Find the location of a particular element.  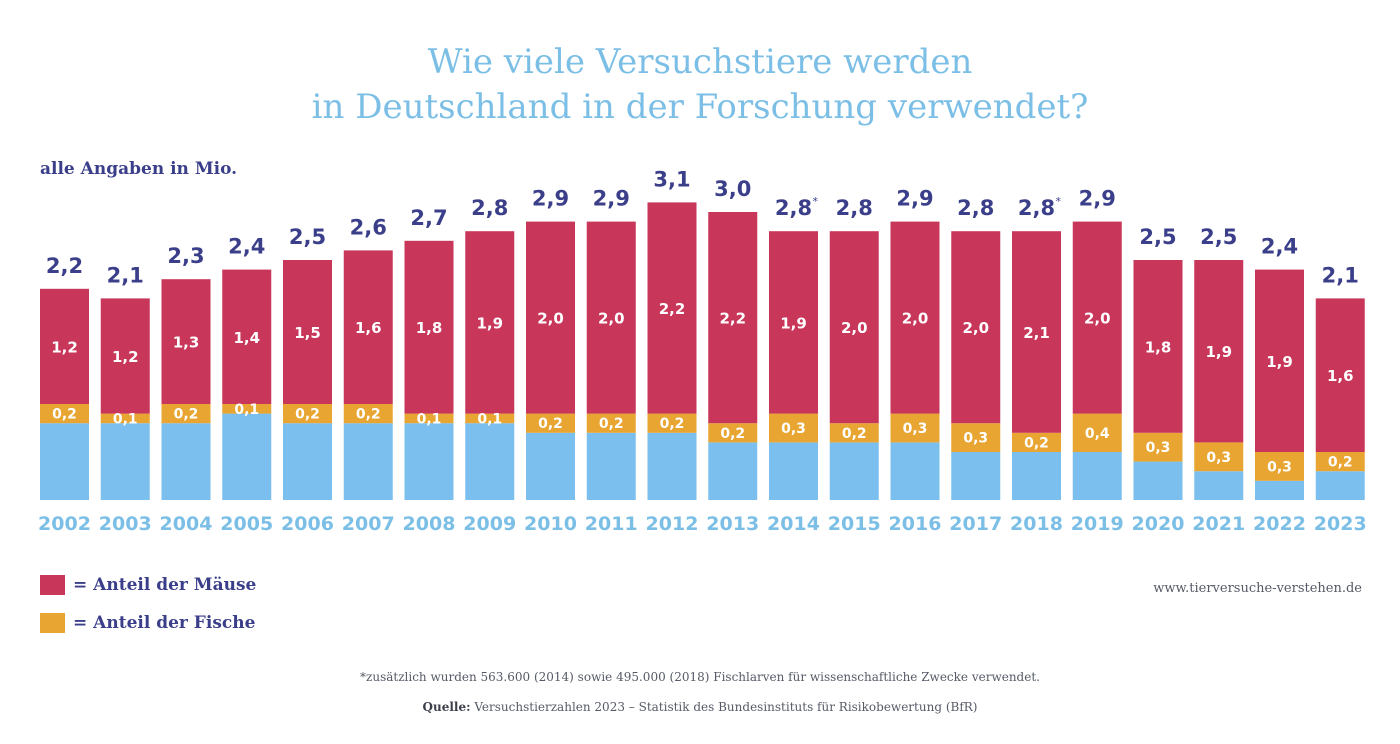

bar-other-2009 is located at coordinates (490, 461).